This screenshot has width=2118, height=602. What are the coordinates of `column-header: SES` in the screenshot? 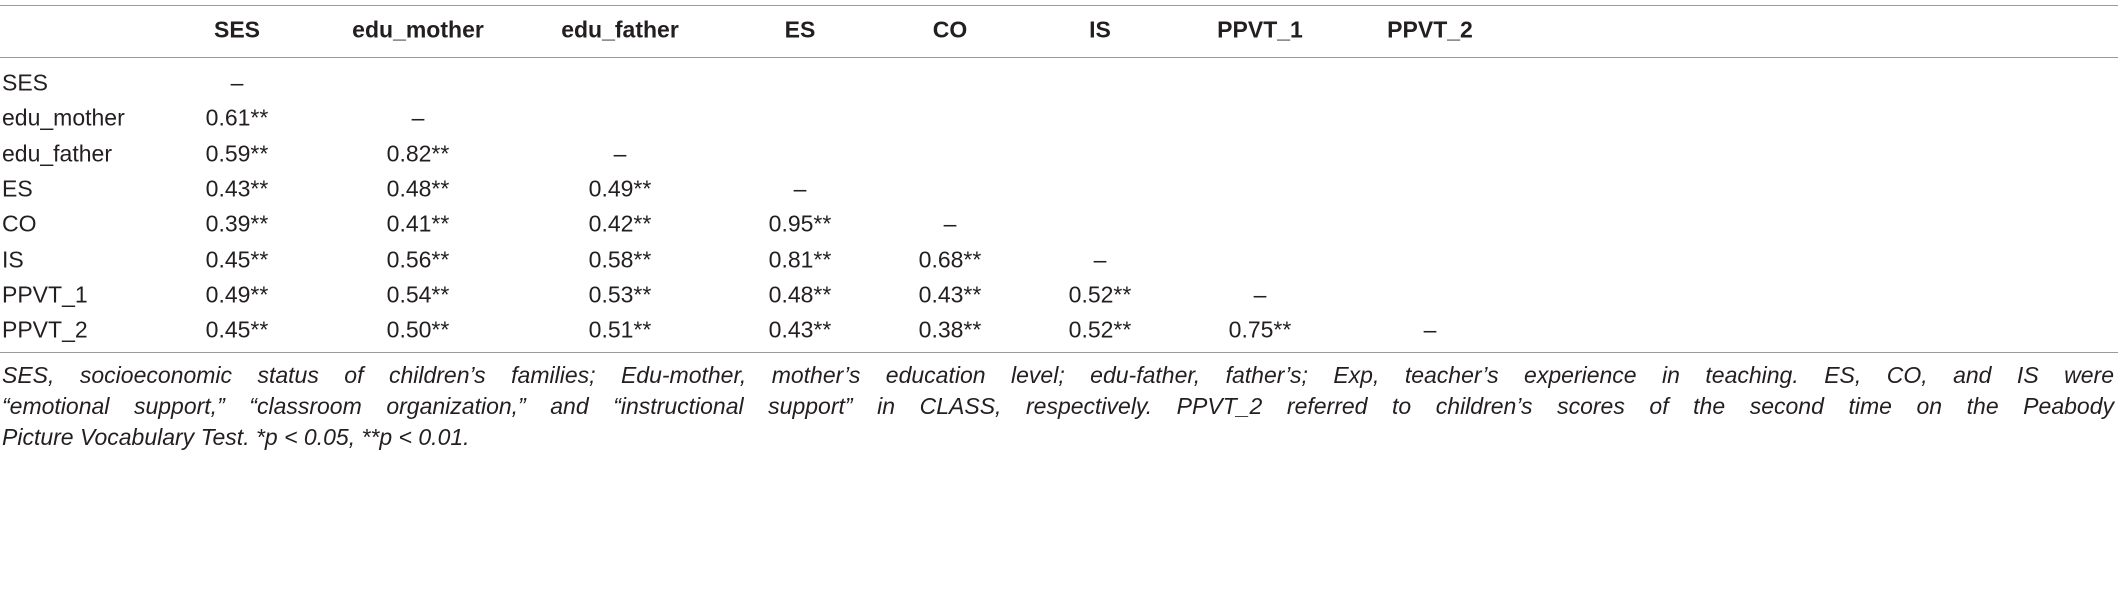 It's located at (237, 29).